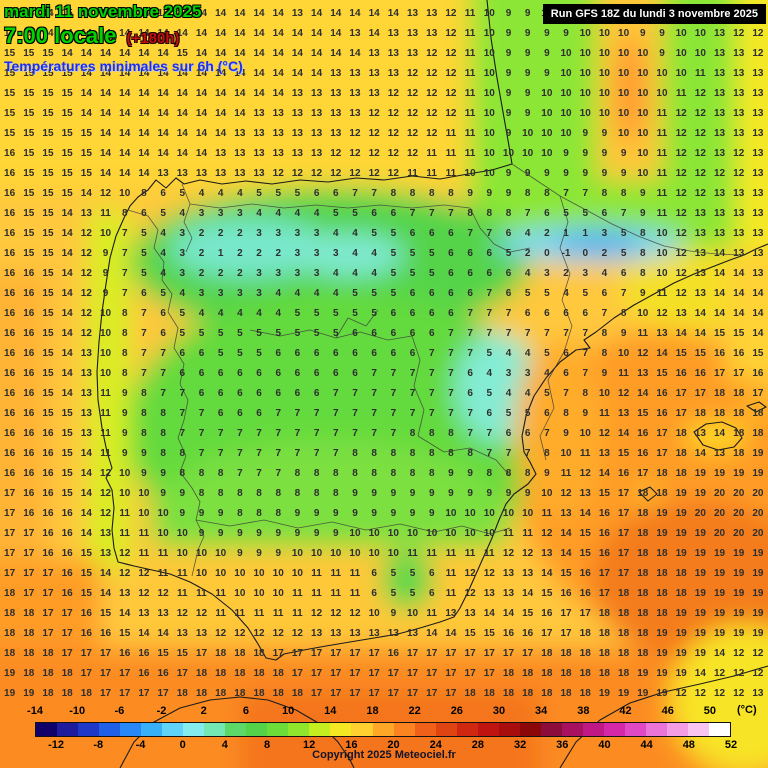 This screenshot has width=768, height=768. I want to click on temp-value: 2, so click(566, 273).